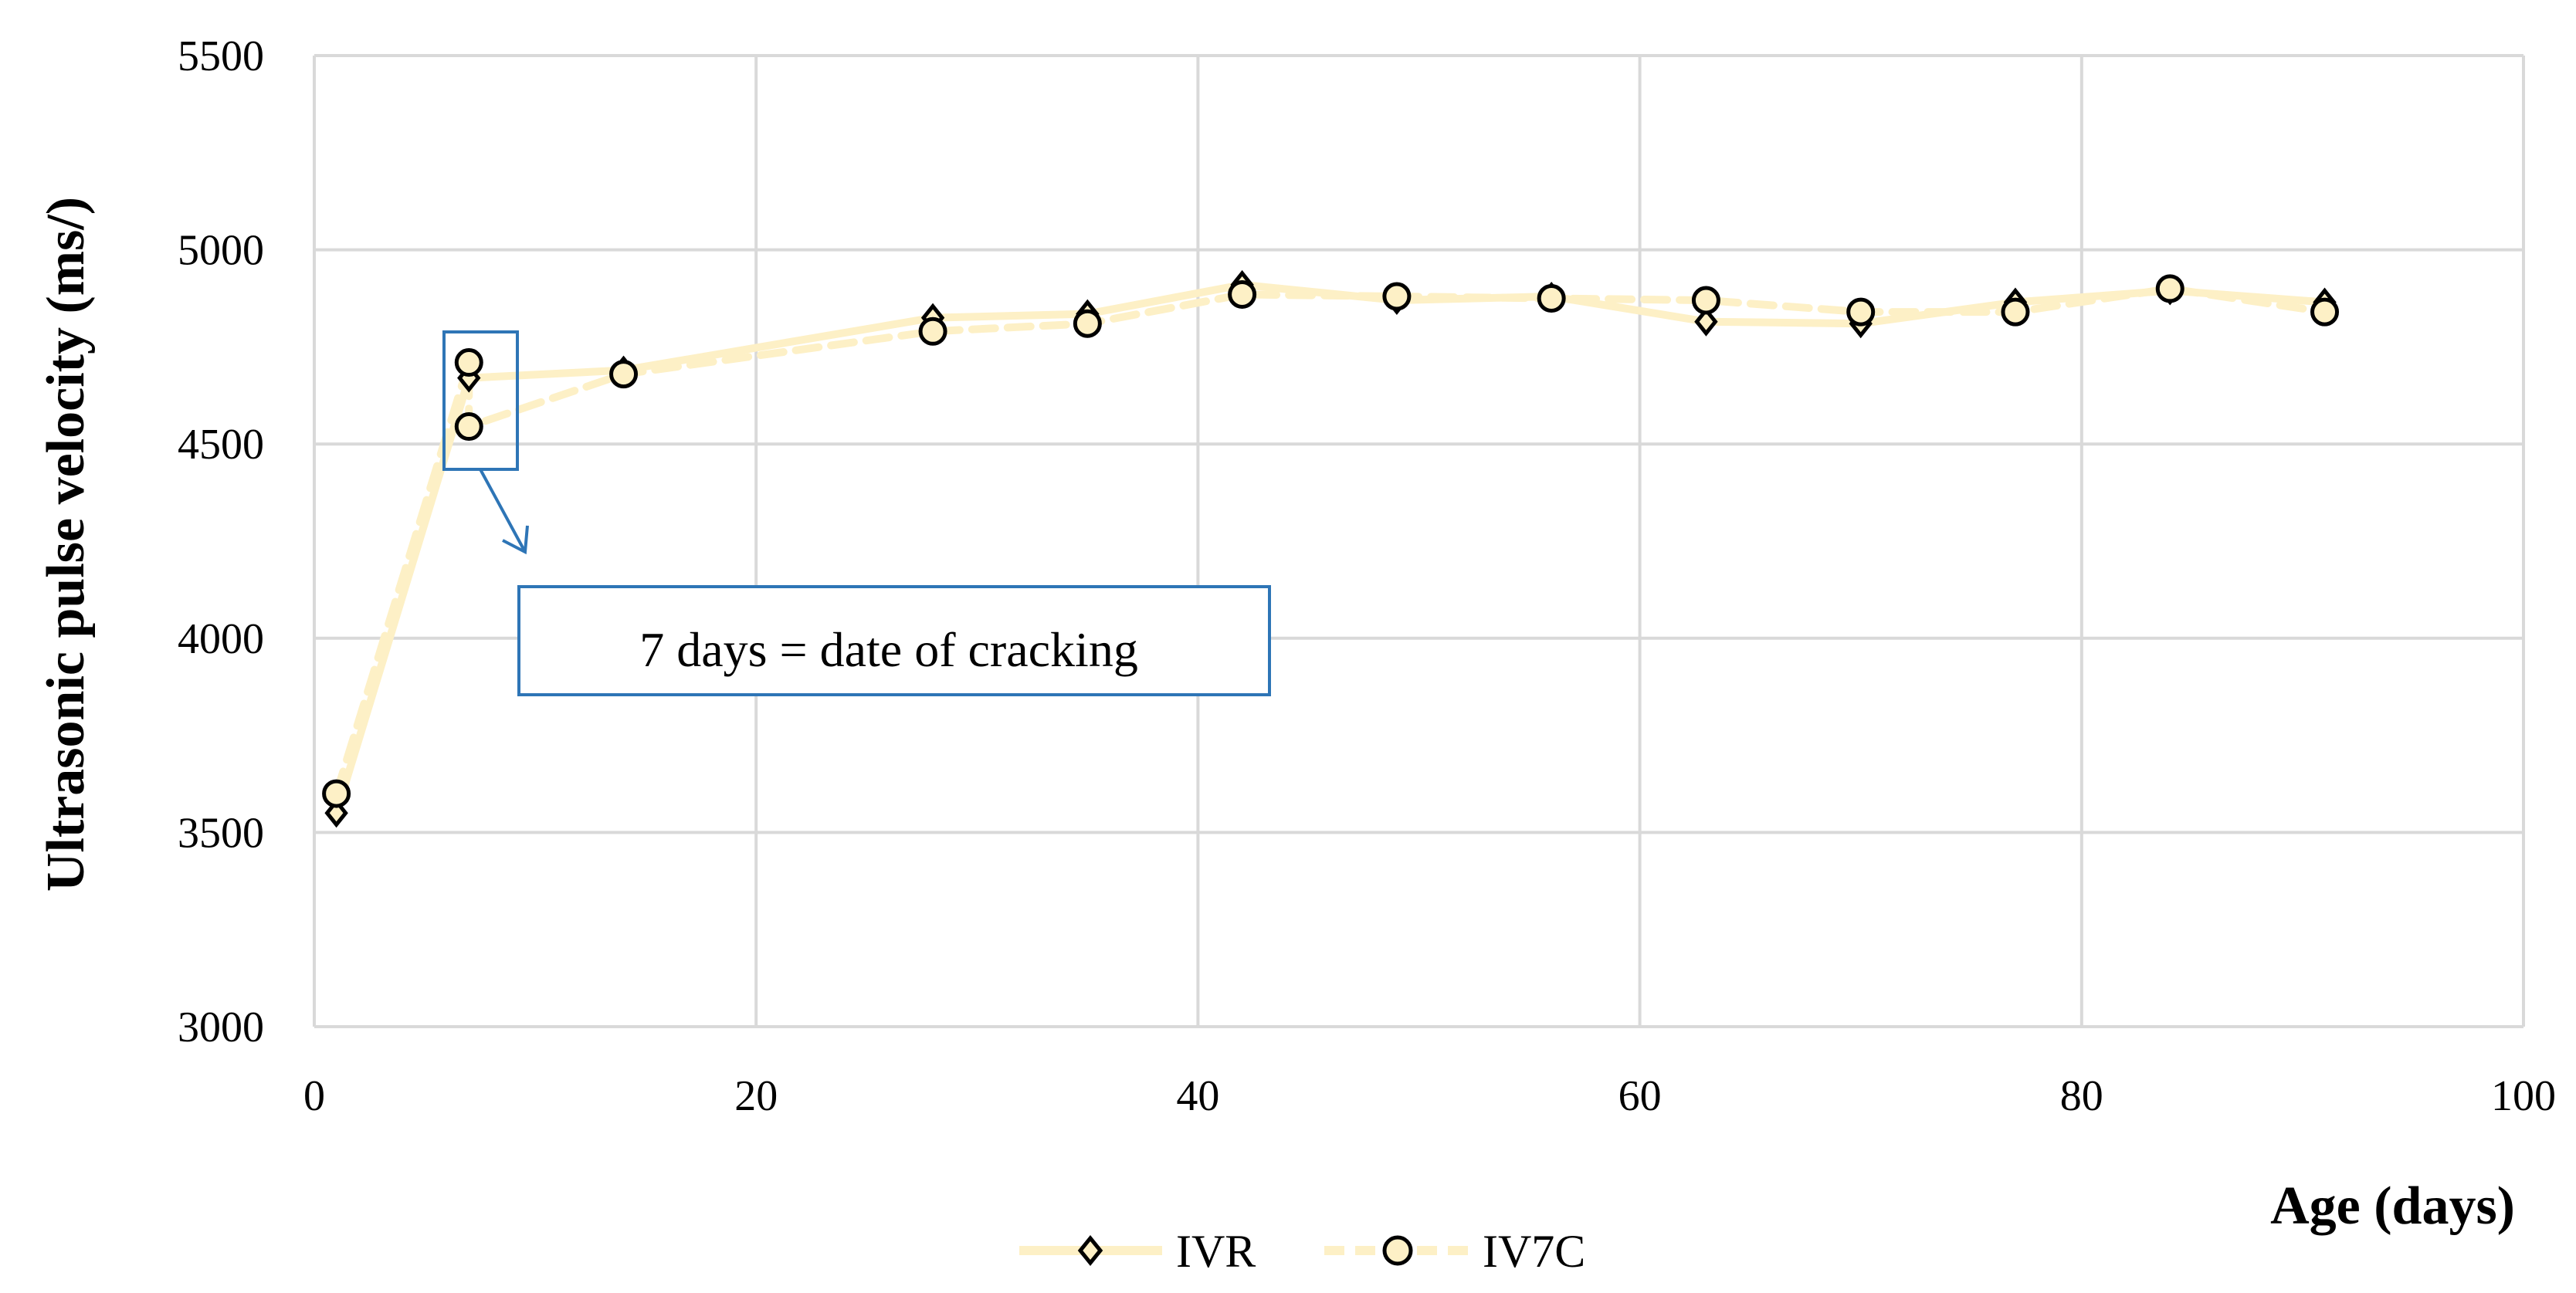 Image resolution: width=2576 pixels, height=1293 pixels. What do you see at coordinates (1429, 1096) in the screenshot?
I see `x-tick-labels: 0 20 40 60 80 100` at bounding box center [1429, 1096].